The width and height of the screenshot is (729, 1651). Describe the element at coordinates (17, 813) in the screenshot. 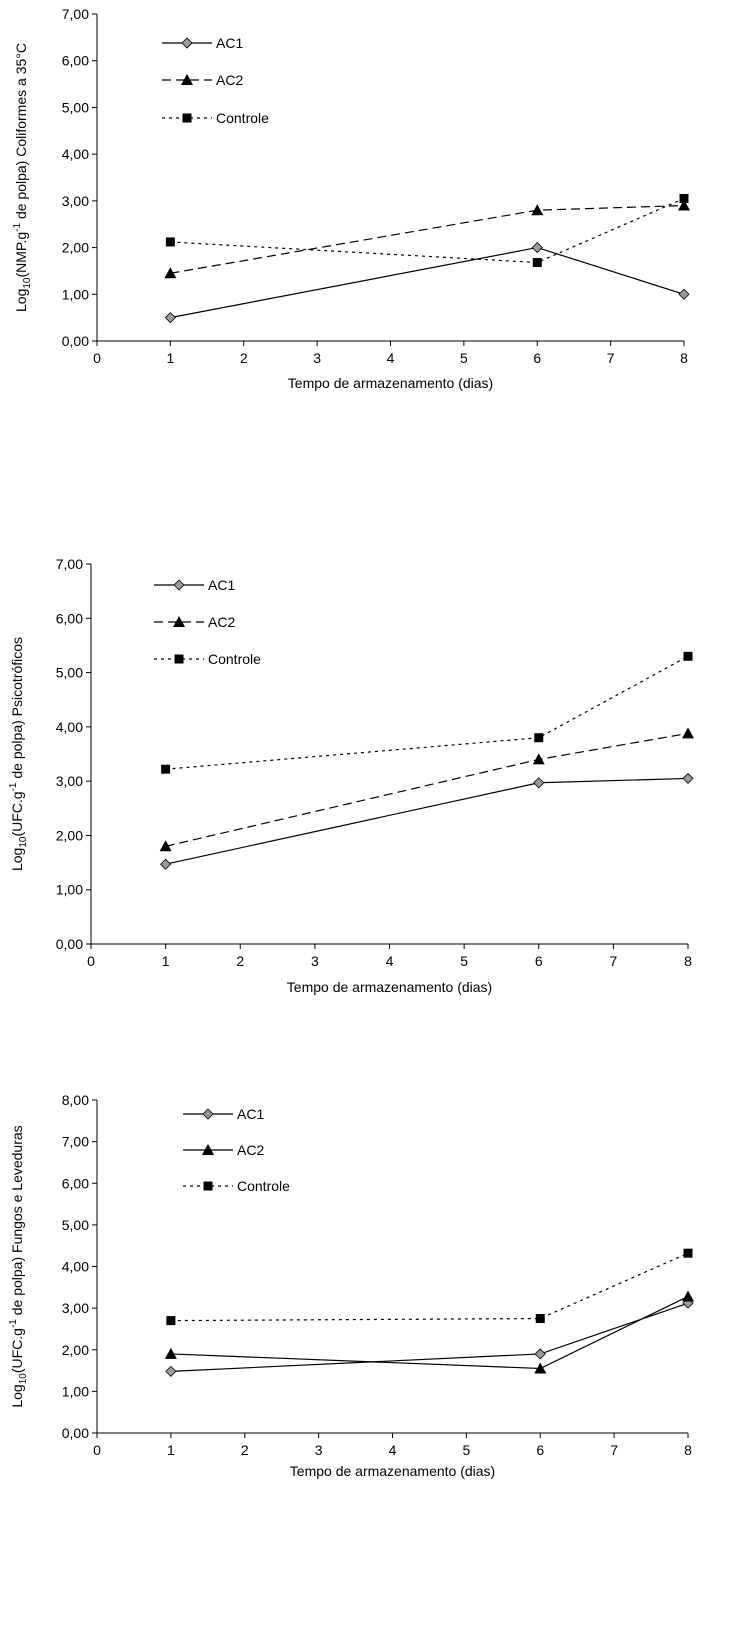

I see `y-axis-label-part: (UFC.g` at that location.